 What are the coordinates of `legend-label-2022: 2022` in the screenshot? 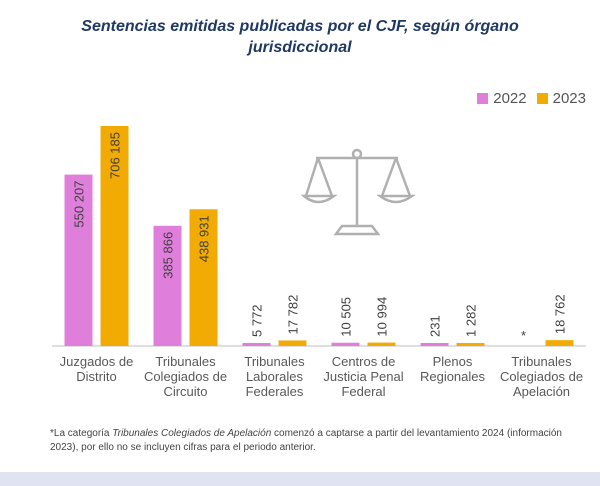 It's located at (510, 98).